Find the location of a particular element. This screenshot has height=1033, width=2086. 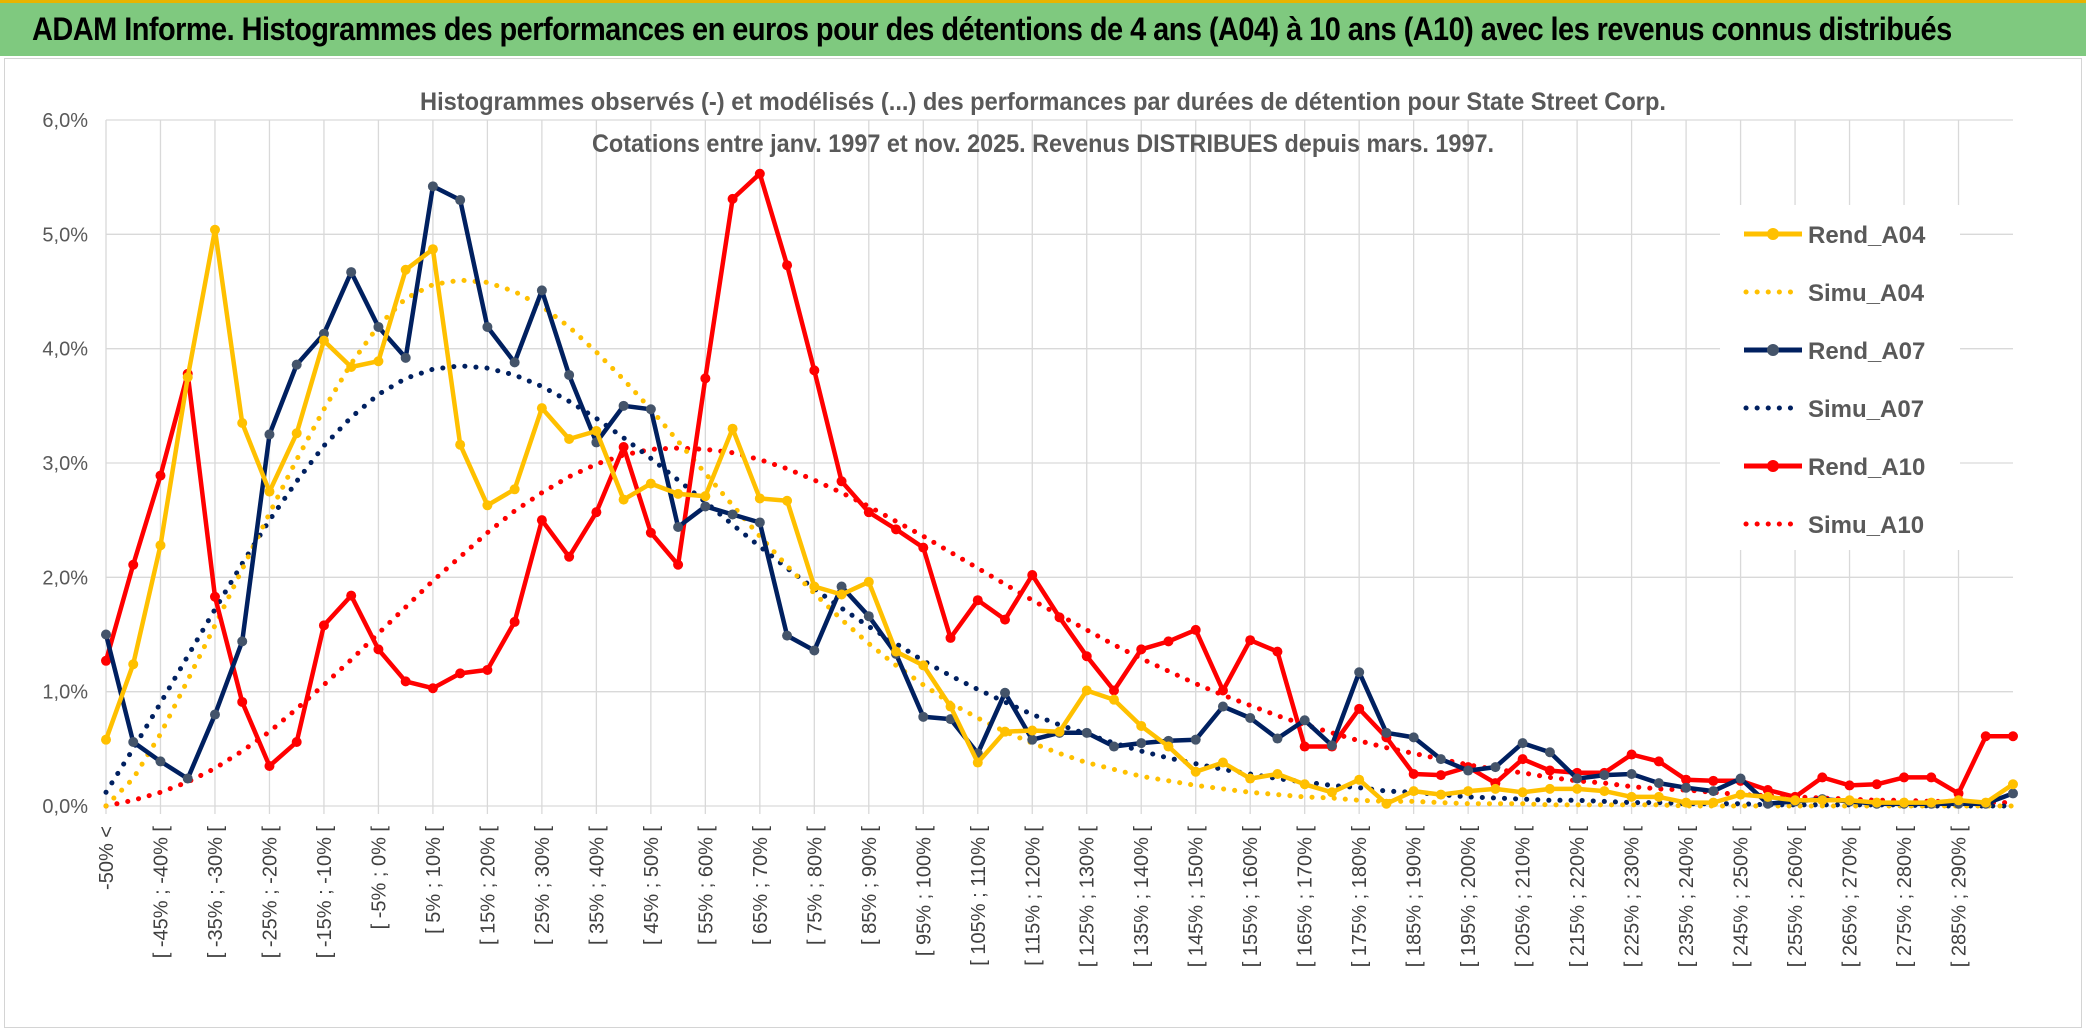

x-tick-label: [ 245% ; 250% [ is located at coordinates (1742, 897).